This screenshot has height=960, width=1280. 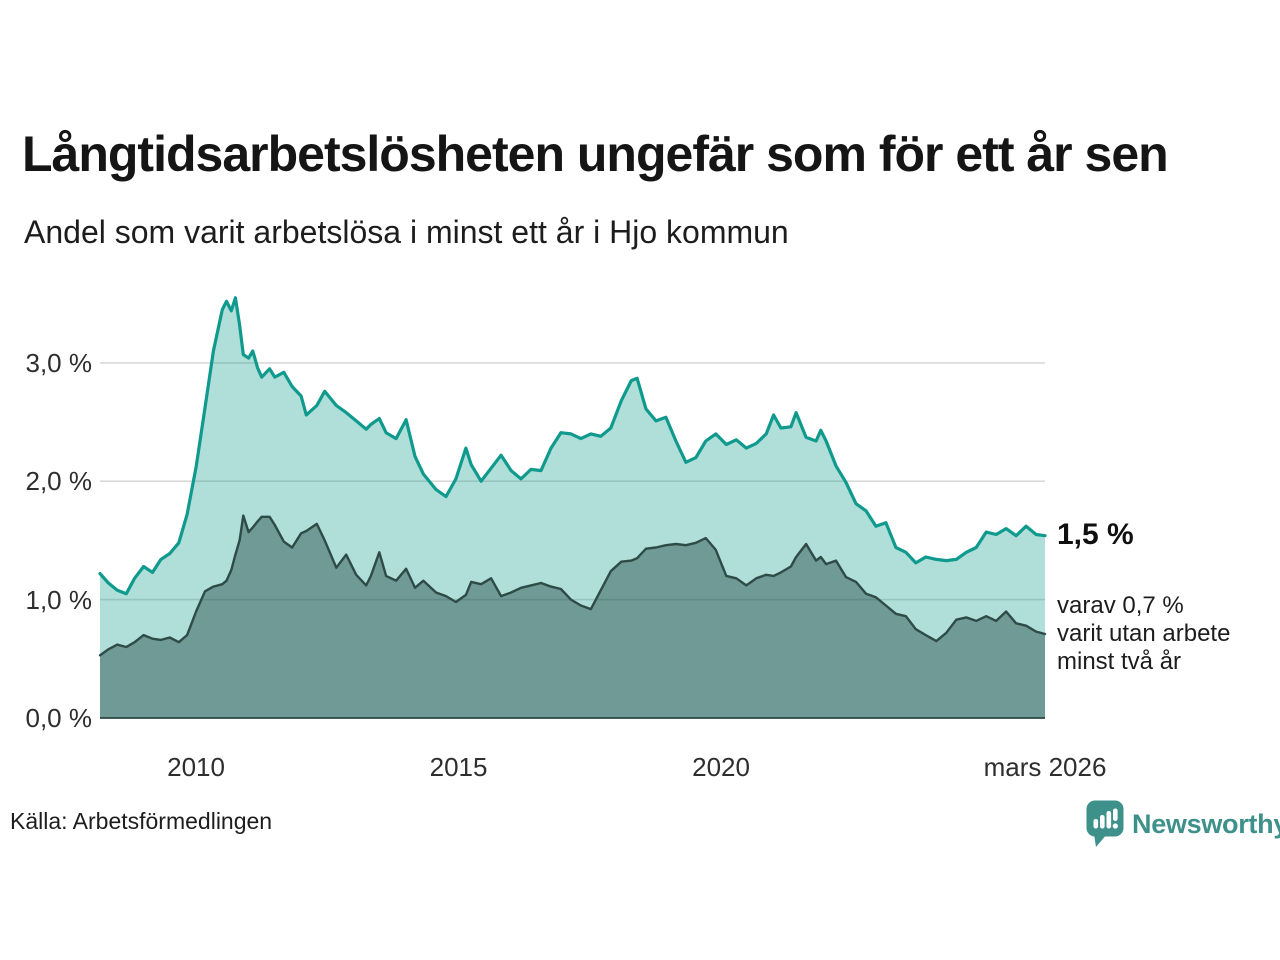 I want to click on series-minst-tva-ar-line, so click(x=572, y=585).